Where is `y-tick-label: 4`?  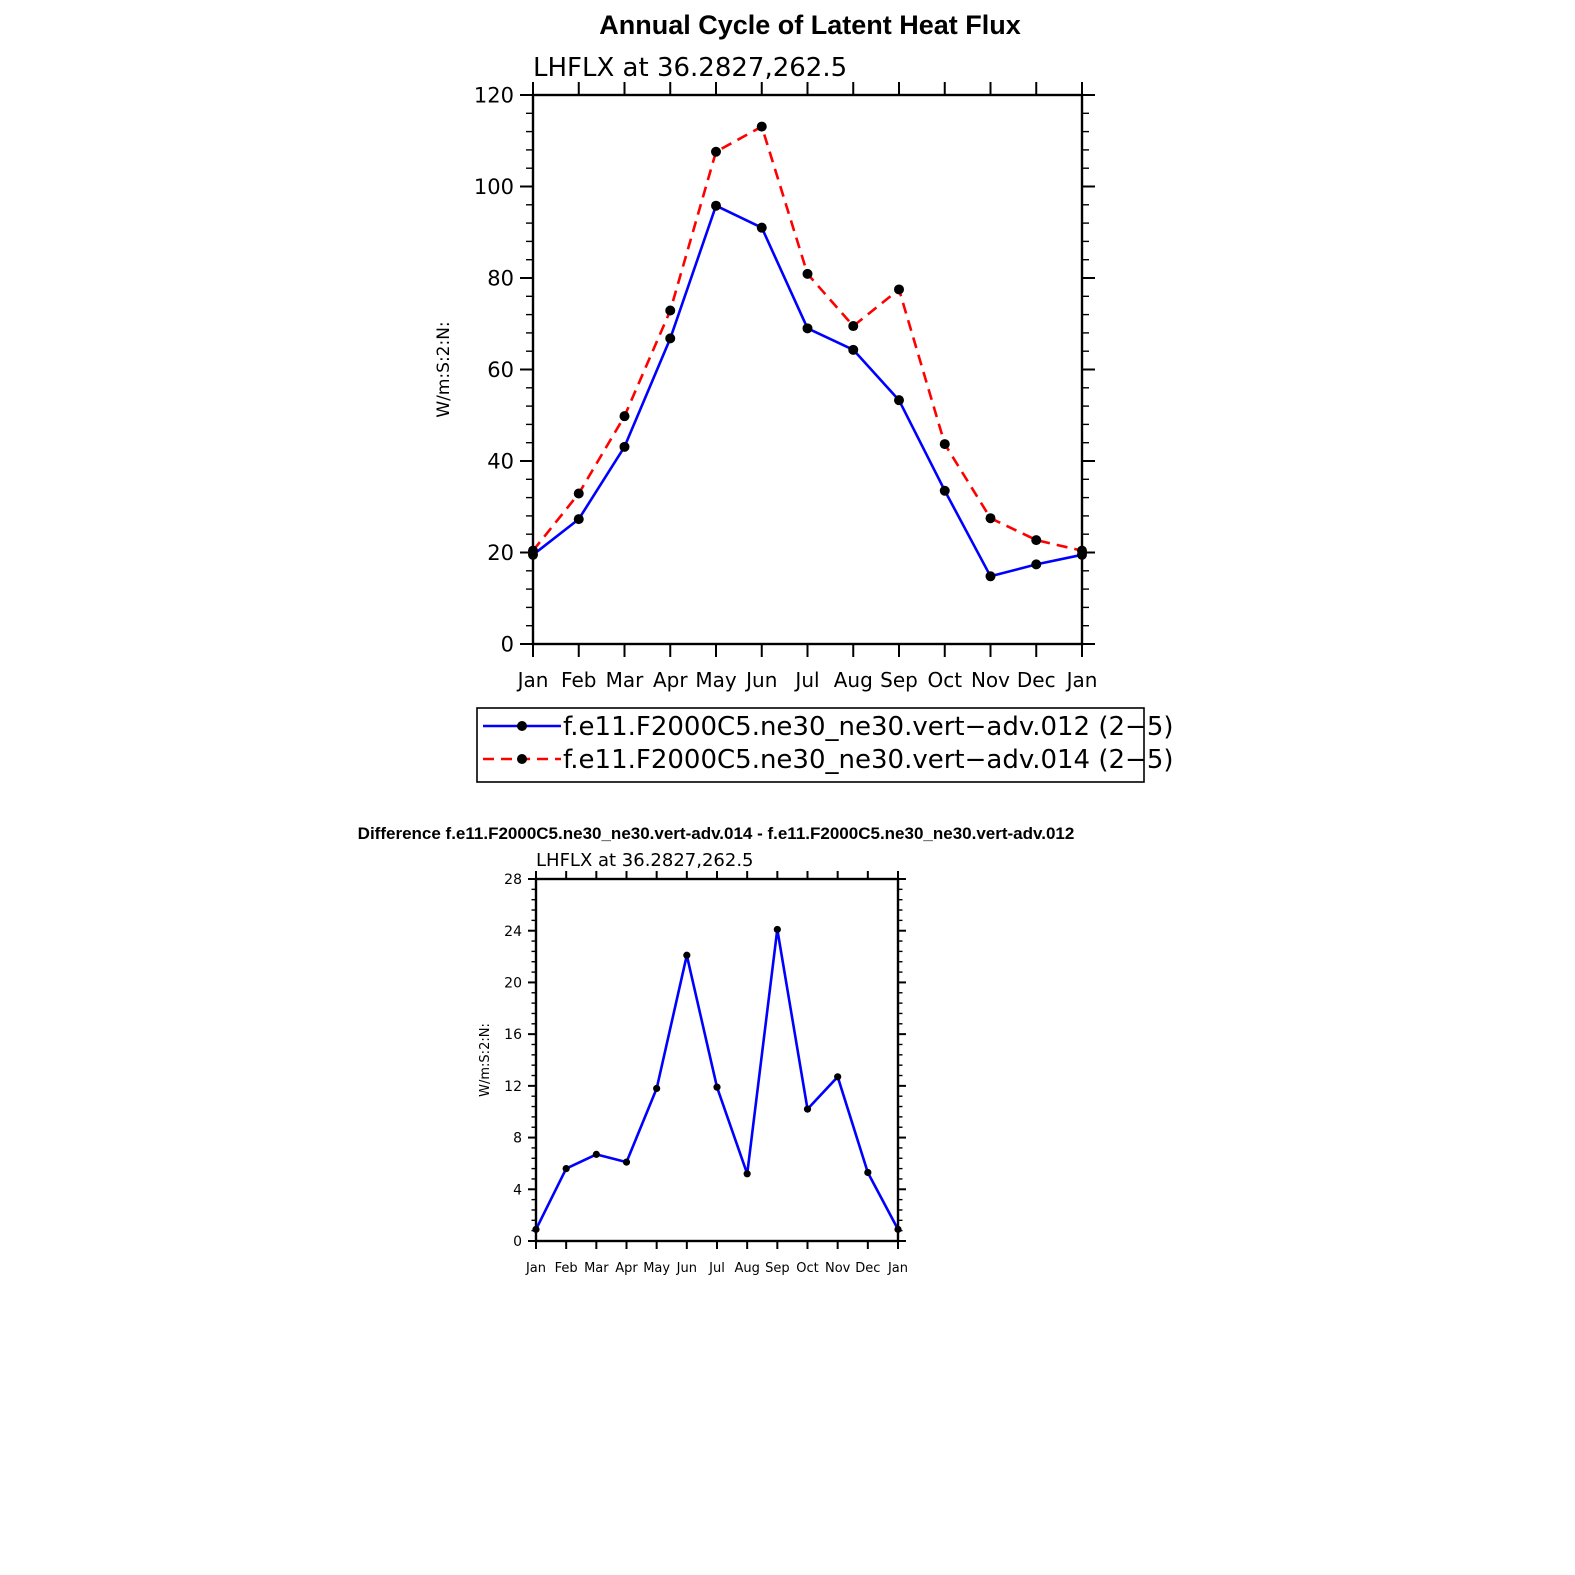
y-tick-label: 4 is located at coordinates (517, 1190).